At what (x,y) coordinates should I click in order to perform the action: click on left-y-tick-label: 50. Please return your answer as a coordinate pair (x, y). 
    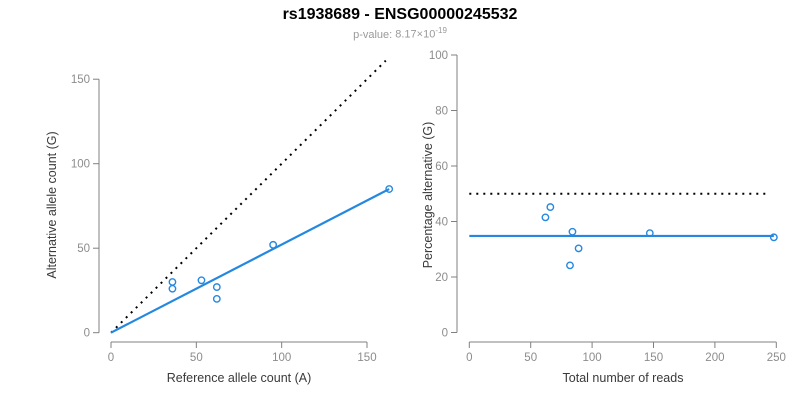
    Looking at the image, I should click on (83, 249).